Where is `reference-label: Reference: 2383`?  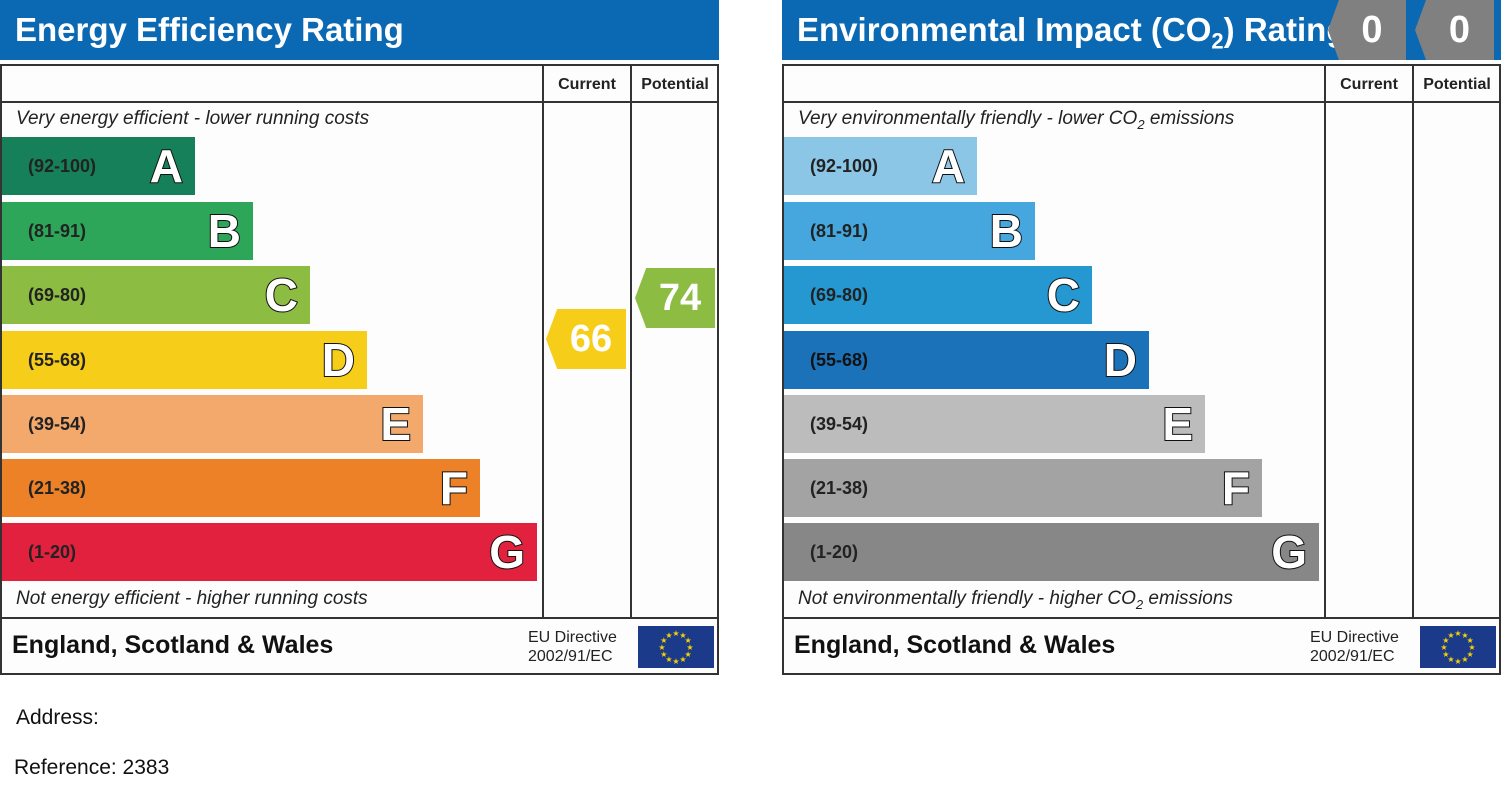
reference-label: Reference: 2383 is located at coordinates (92, 767).